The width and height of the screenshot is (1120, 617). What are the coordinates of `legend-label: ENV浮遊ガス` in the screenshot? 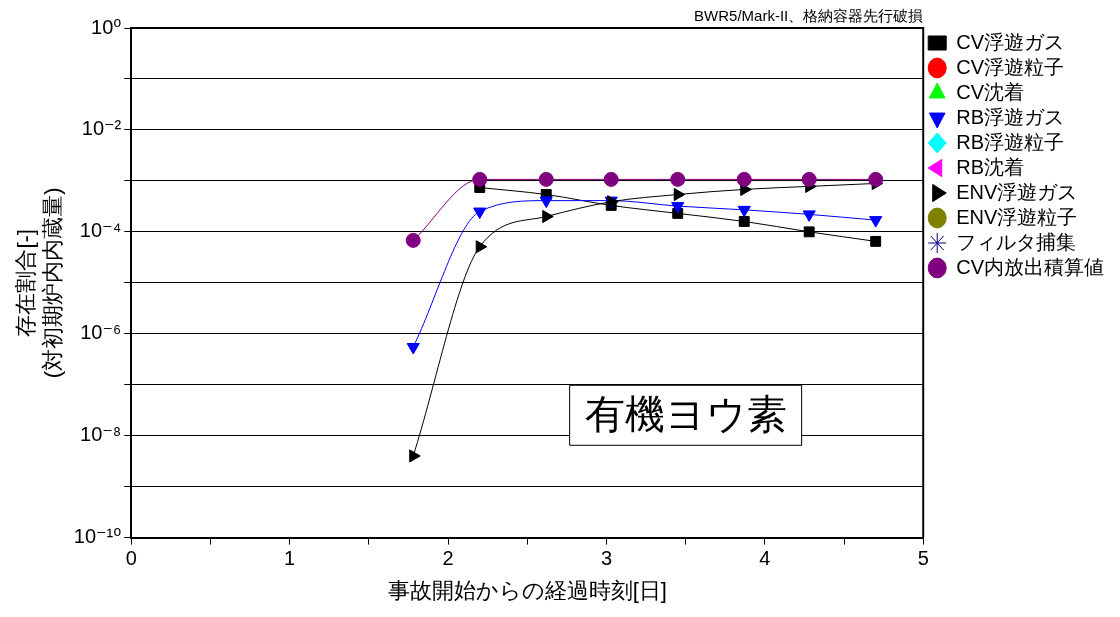 It's located at (1017, 191).